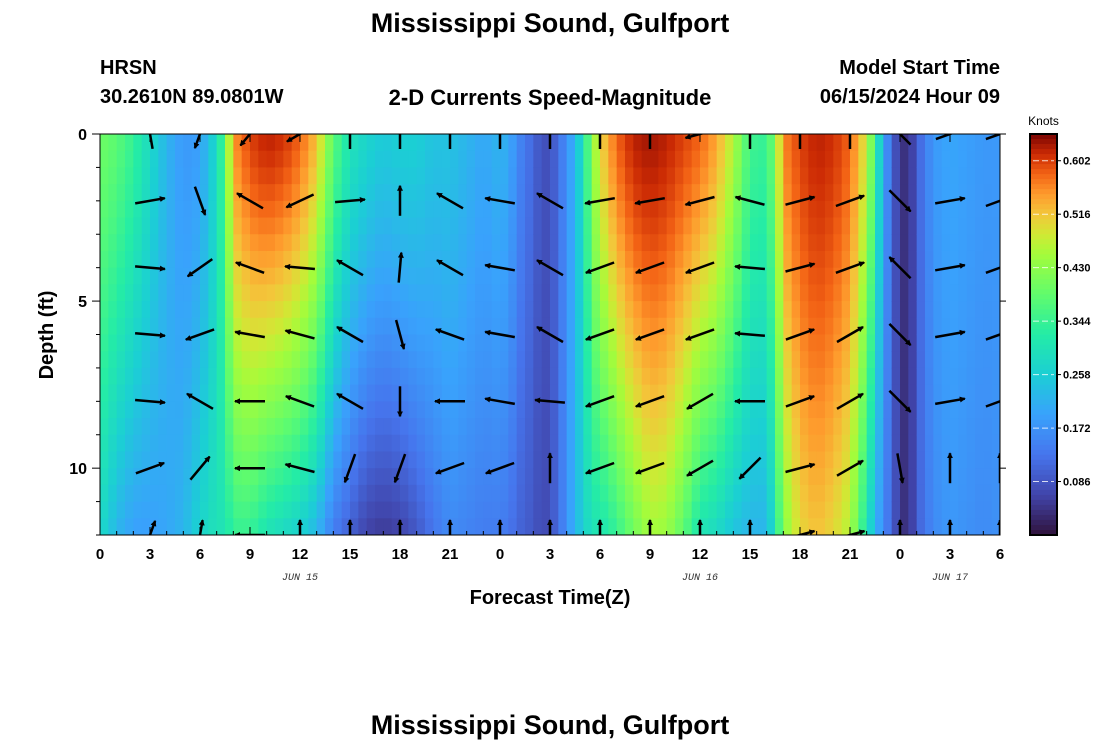 The height and width of the screenshot is (750, 1100). Describe the element at coordinates (1077, 483) in the screenshot. I see `colorbar-tick-label: 0.086` at that location.